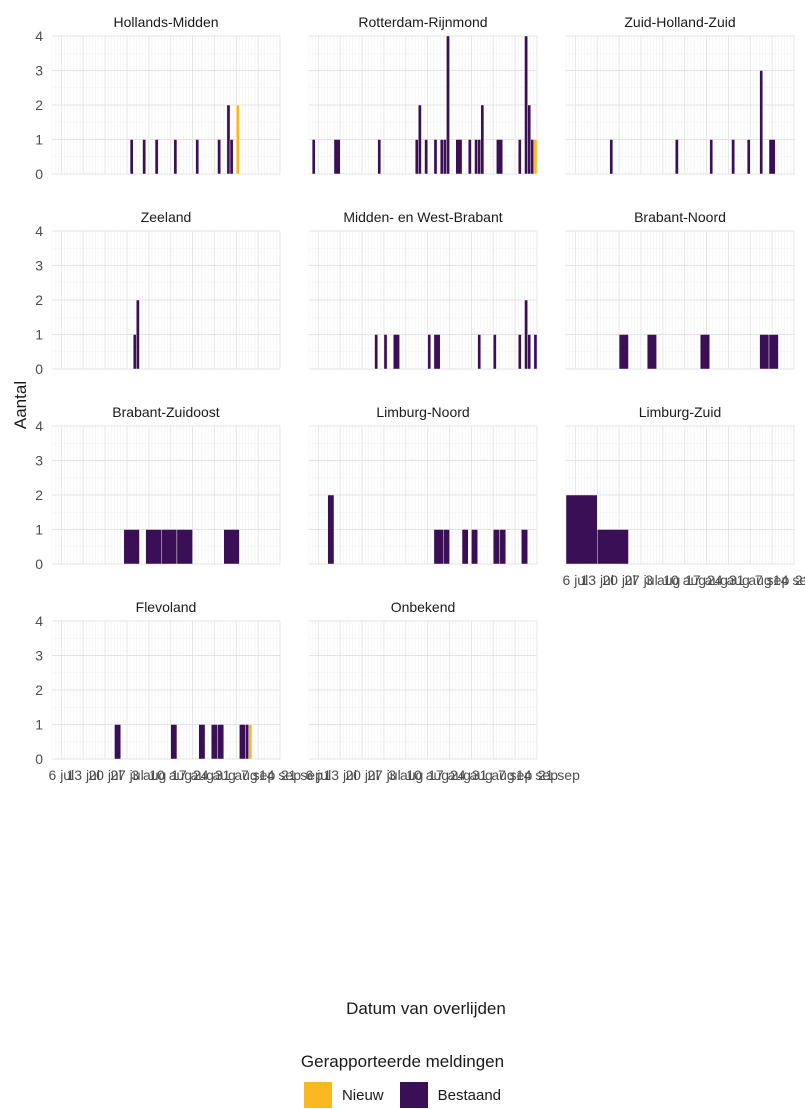  What do you see at coordinates (535, 157) in the screenshot?
I see `bar-nieuw-rotterdam-rijnmond` at bounding box center [535, 157].